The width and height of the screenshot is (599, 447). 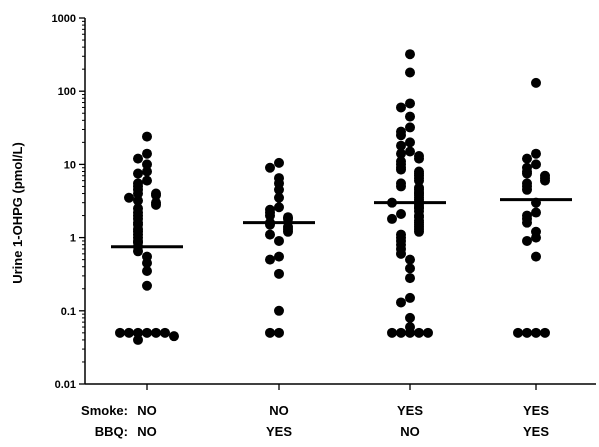 I want to click on median-lines, so click(x=341, y=223).